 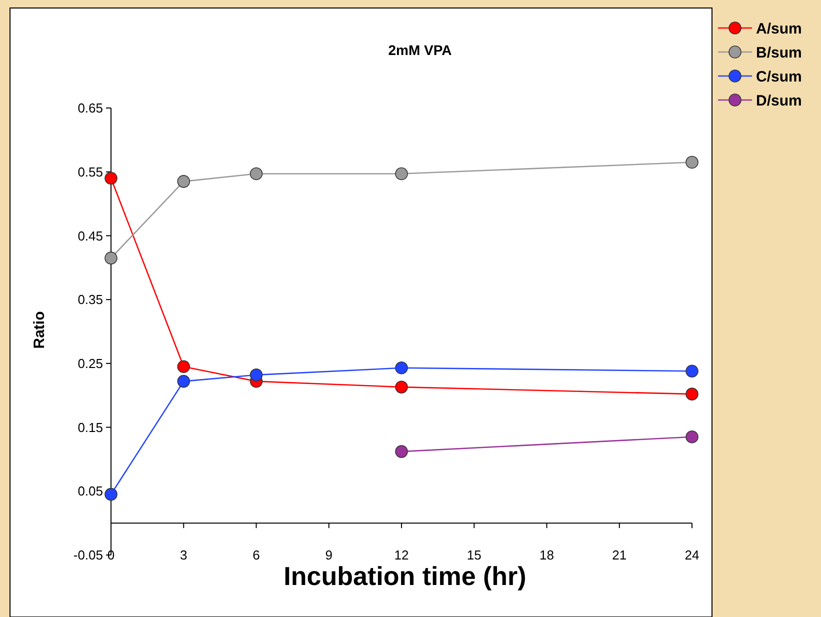 What do you see at coordinates (90, 172) in the screenshot?
I see `y-tick-label: 0.55` at bounding box center [90, 172].